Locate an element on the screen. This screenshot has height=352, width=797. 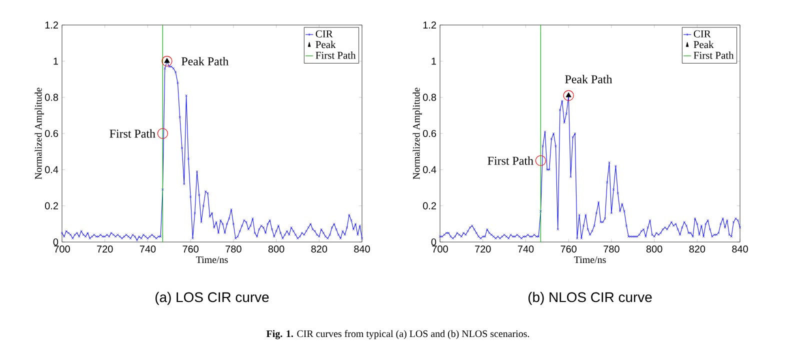
text: (b) NLOS CIR curve is located at coordinates (590, 298).